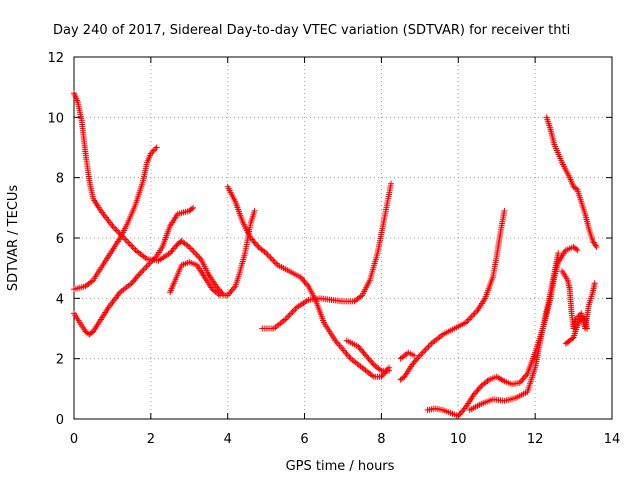  Describe the element at coordinates (571, 182) in the screenshot. I see `series-arc12` at that location.